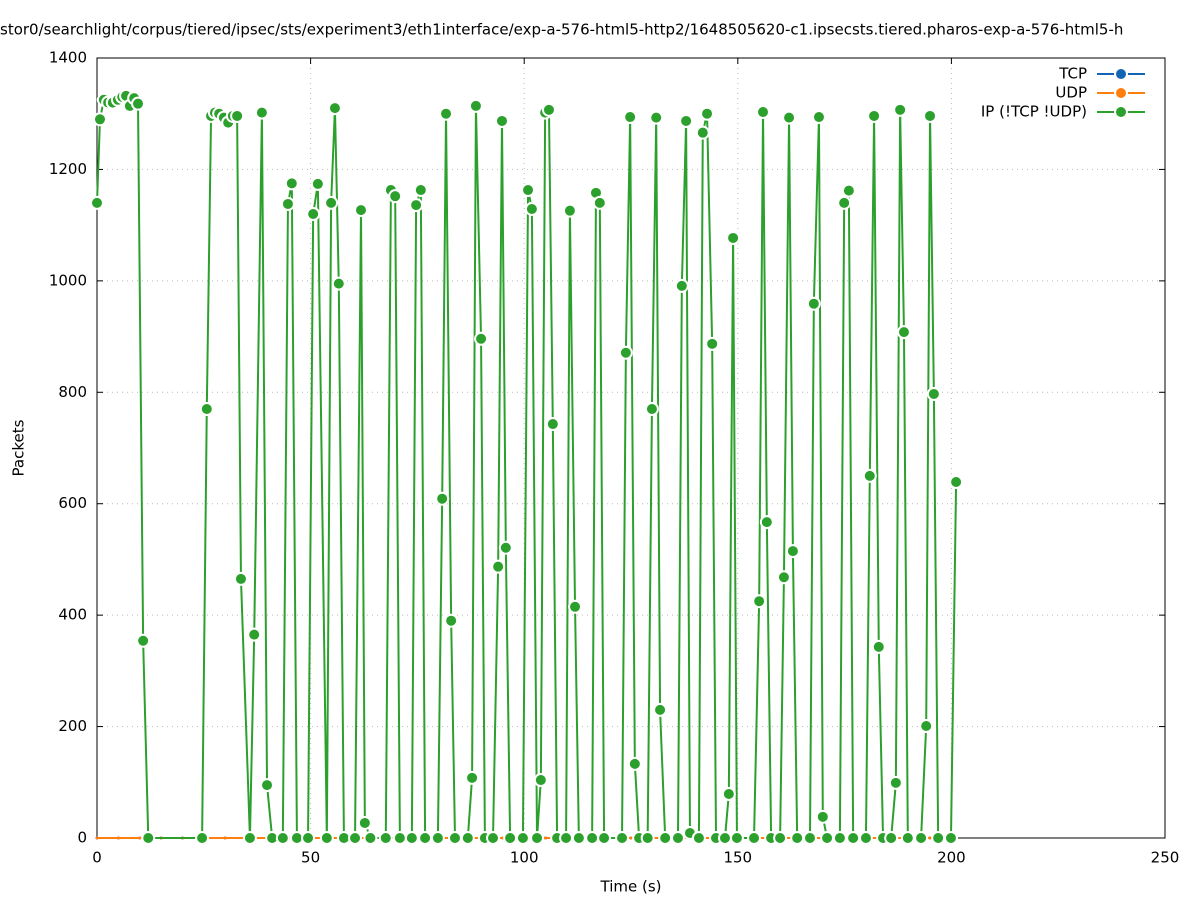  What do you see at coordinates (68, 58) in the screenshot?
I see `y-tick-label: 1400` at bounding box center [68, 58].